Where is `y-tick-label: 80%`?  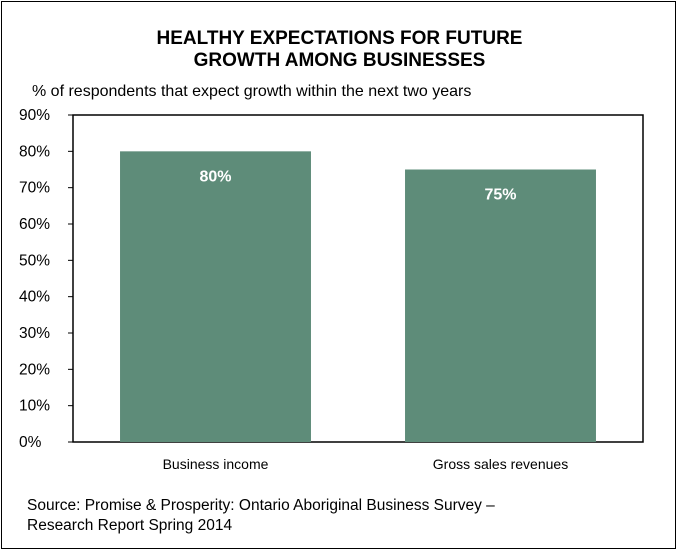 y-tick-label: 80% is located at coordinates (34, 151).